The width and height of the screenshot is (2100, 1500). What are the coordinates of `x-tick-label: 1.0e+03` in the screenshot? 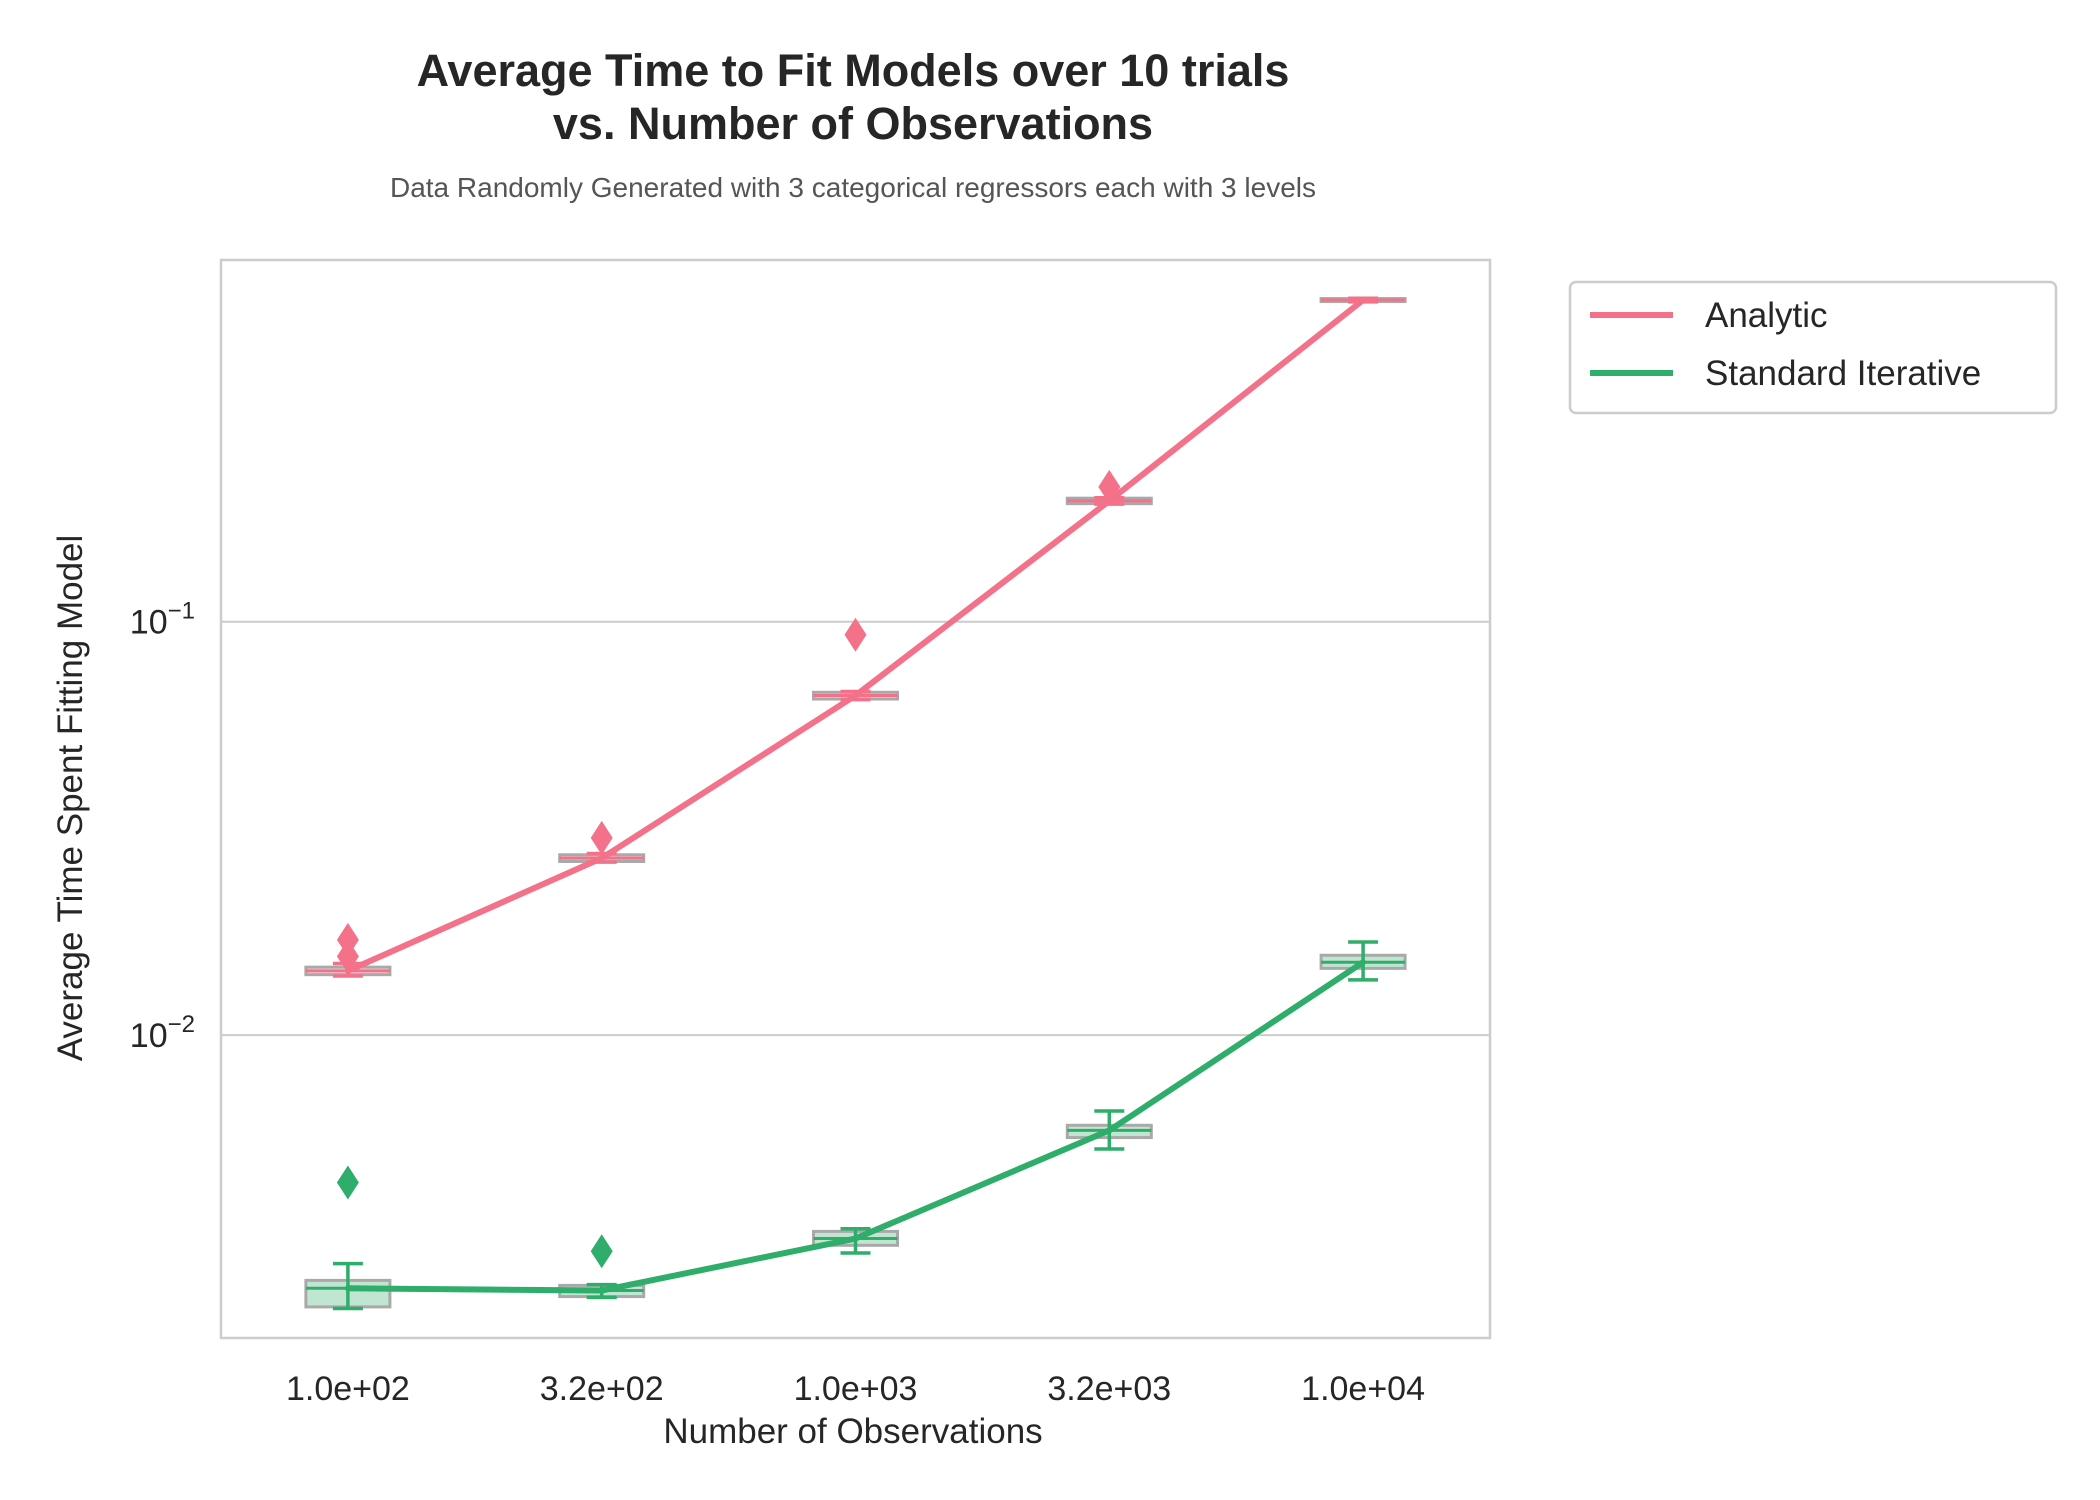 It's located at (856, 1389).